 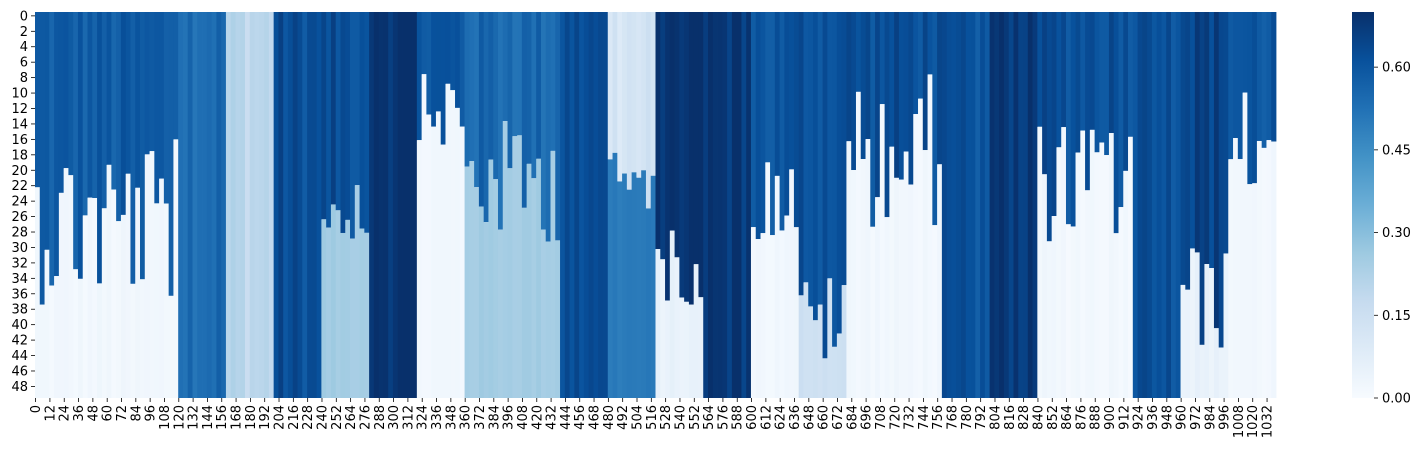 I want to click on x-tick-label: 900, so click(x=1110, y=417).